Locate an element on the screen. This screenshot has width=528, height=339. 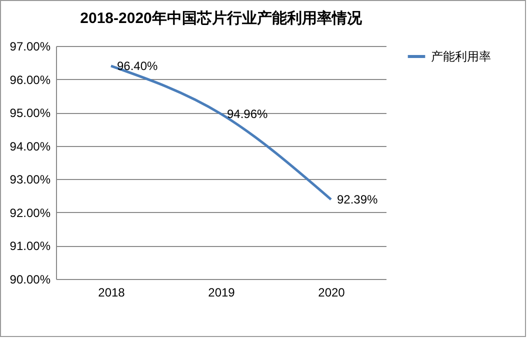
y-tick-label: 95.00% is located at coordinates (30, 113).